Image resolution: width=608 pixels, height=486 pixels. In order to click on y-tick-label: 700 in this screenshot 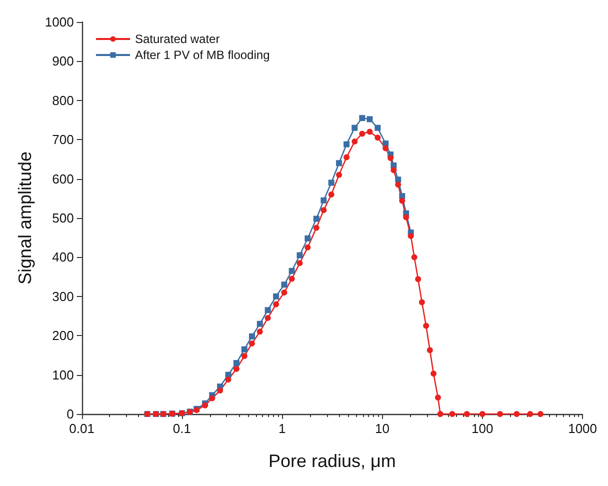, I will do `click(63, 140)`.